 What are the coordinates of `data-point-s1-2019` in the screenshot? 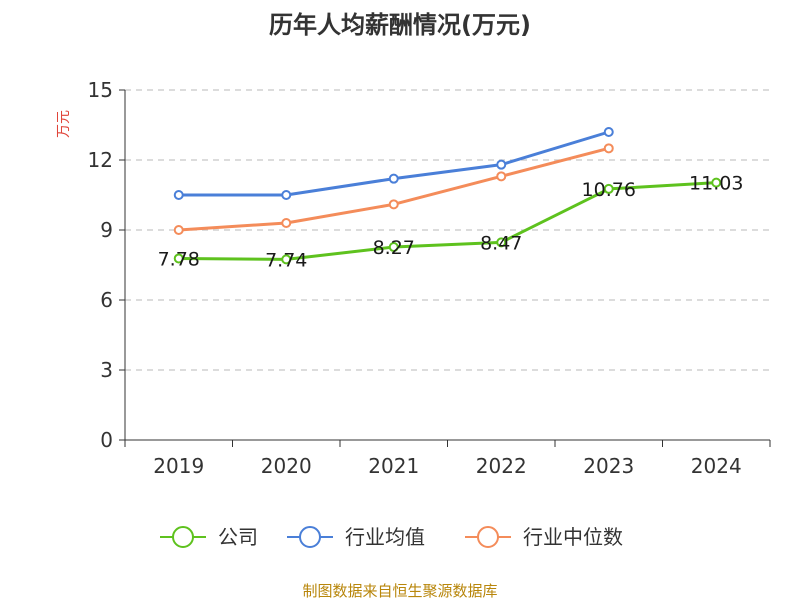 It's located at (178, 195).